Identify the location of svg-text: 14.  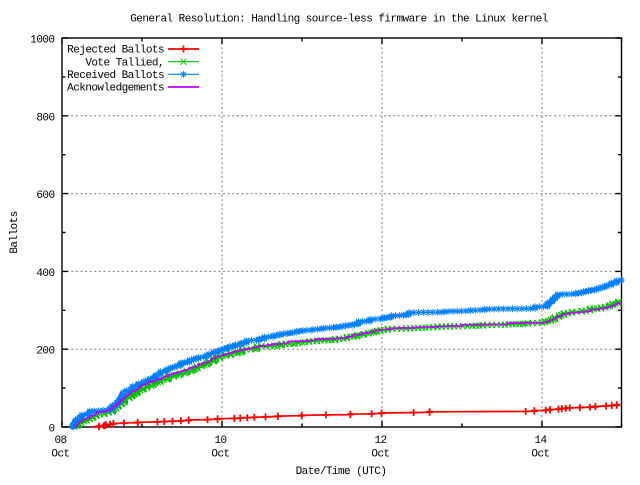
(540, 441).